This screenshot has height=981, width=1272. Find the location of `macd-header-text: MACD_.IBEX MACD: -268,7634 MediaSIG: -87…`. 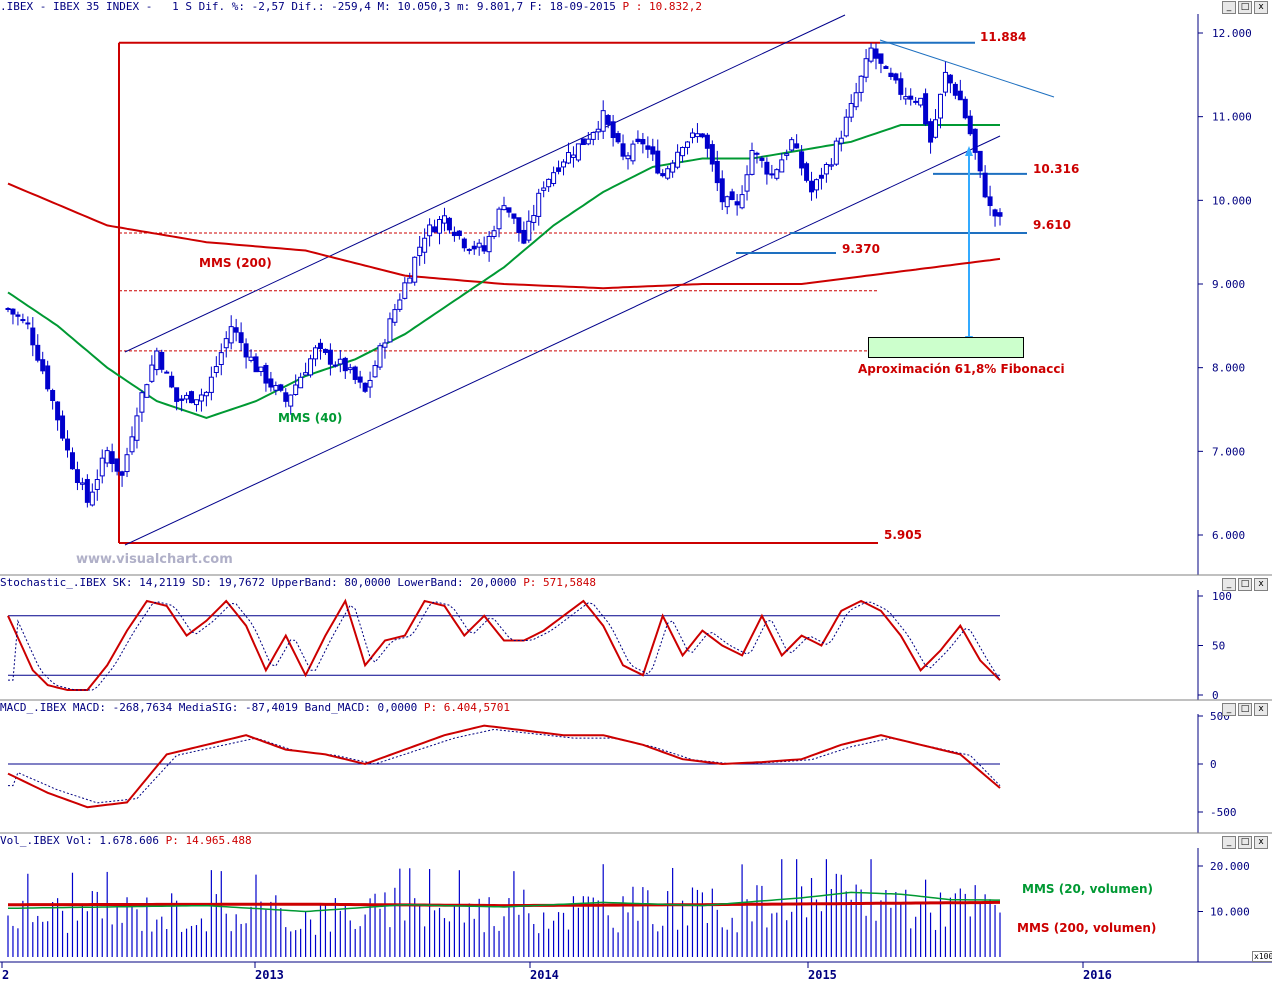

macd-header-text: MACD_.IBEX MACD: -268,7634 MediaSIG: -87… is located at coordinates (212, 707).